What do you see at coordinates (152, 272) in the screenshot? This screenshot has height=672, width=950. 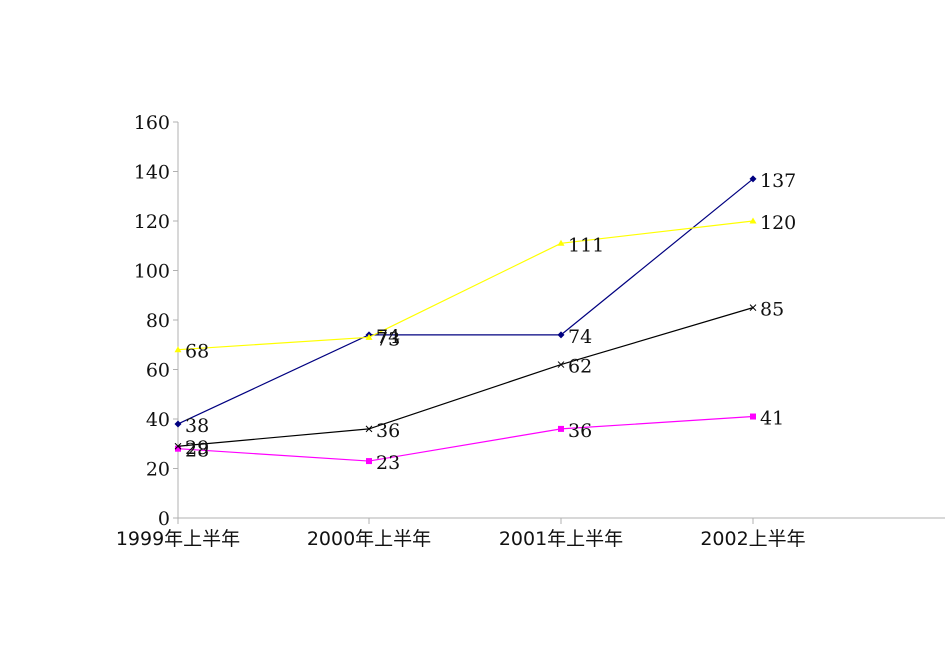 I see `y-tick-label: 100` at bounding box center [152, 272].